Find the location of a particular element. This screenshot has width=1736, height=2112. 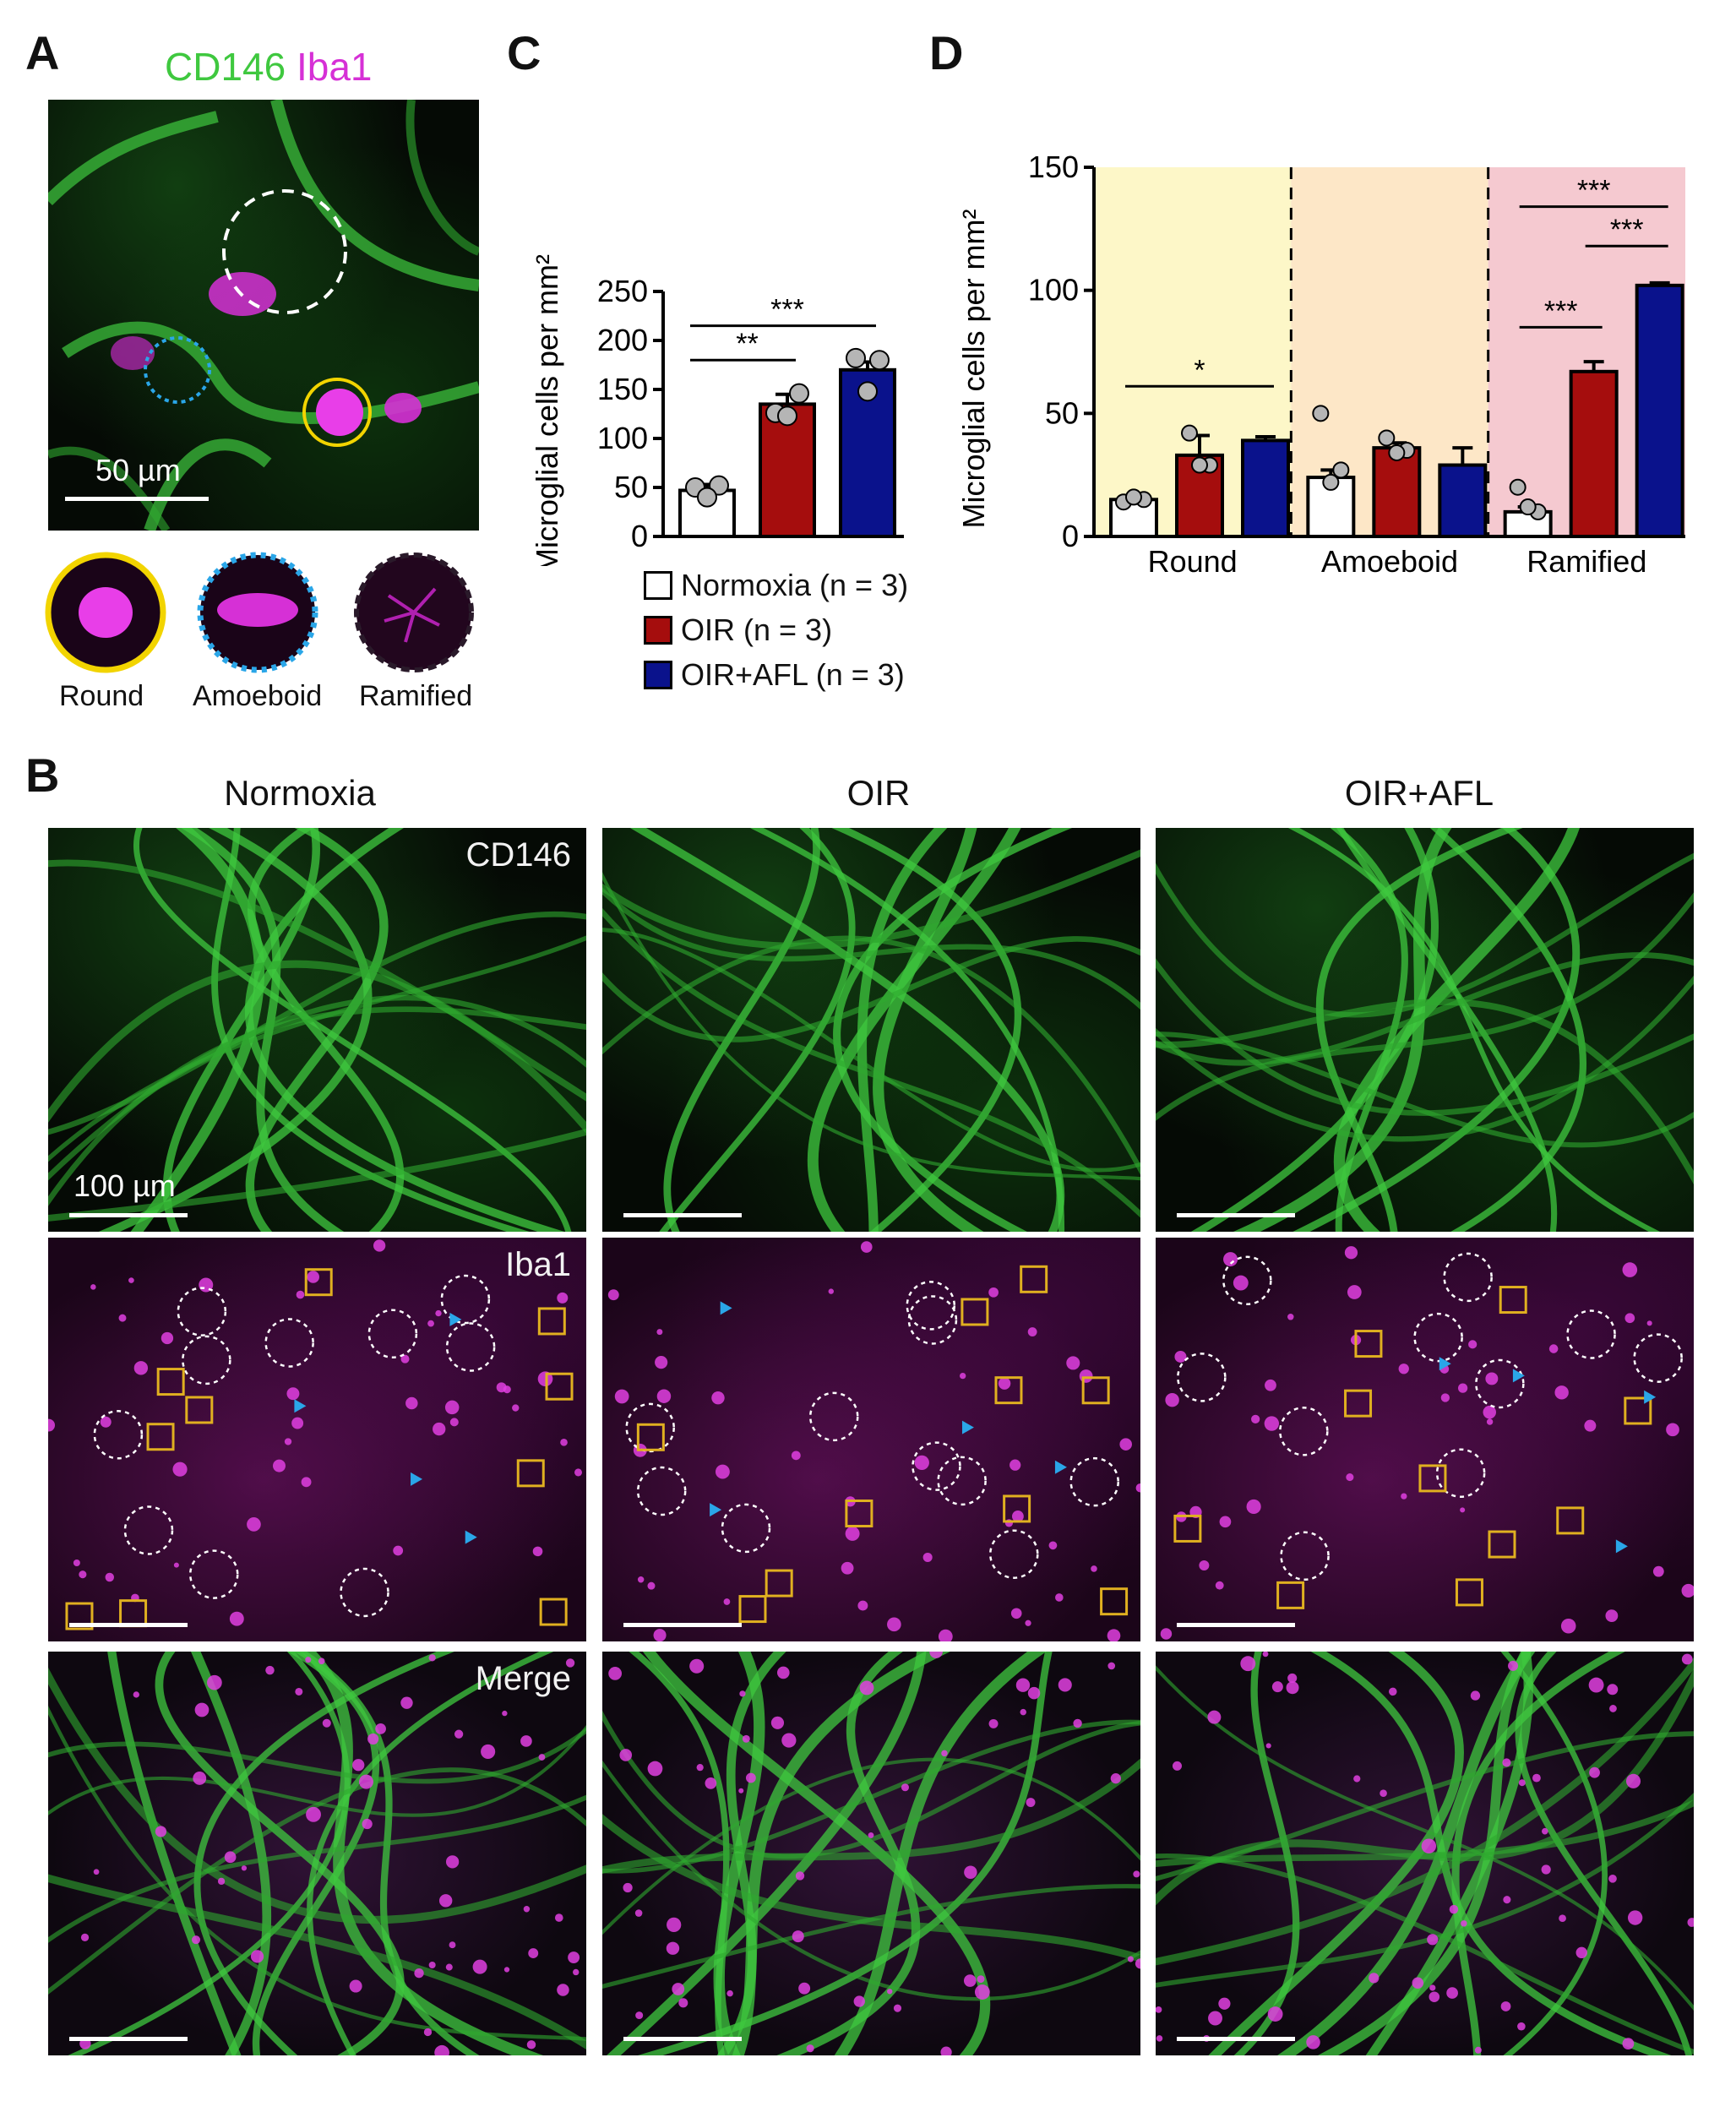

legend-item-normoxia: Normoxia (n = 3) is located at coordinates (776, 585).